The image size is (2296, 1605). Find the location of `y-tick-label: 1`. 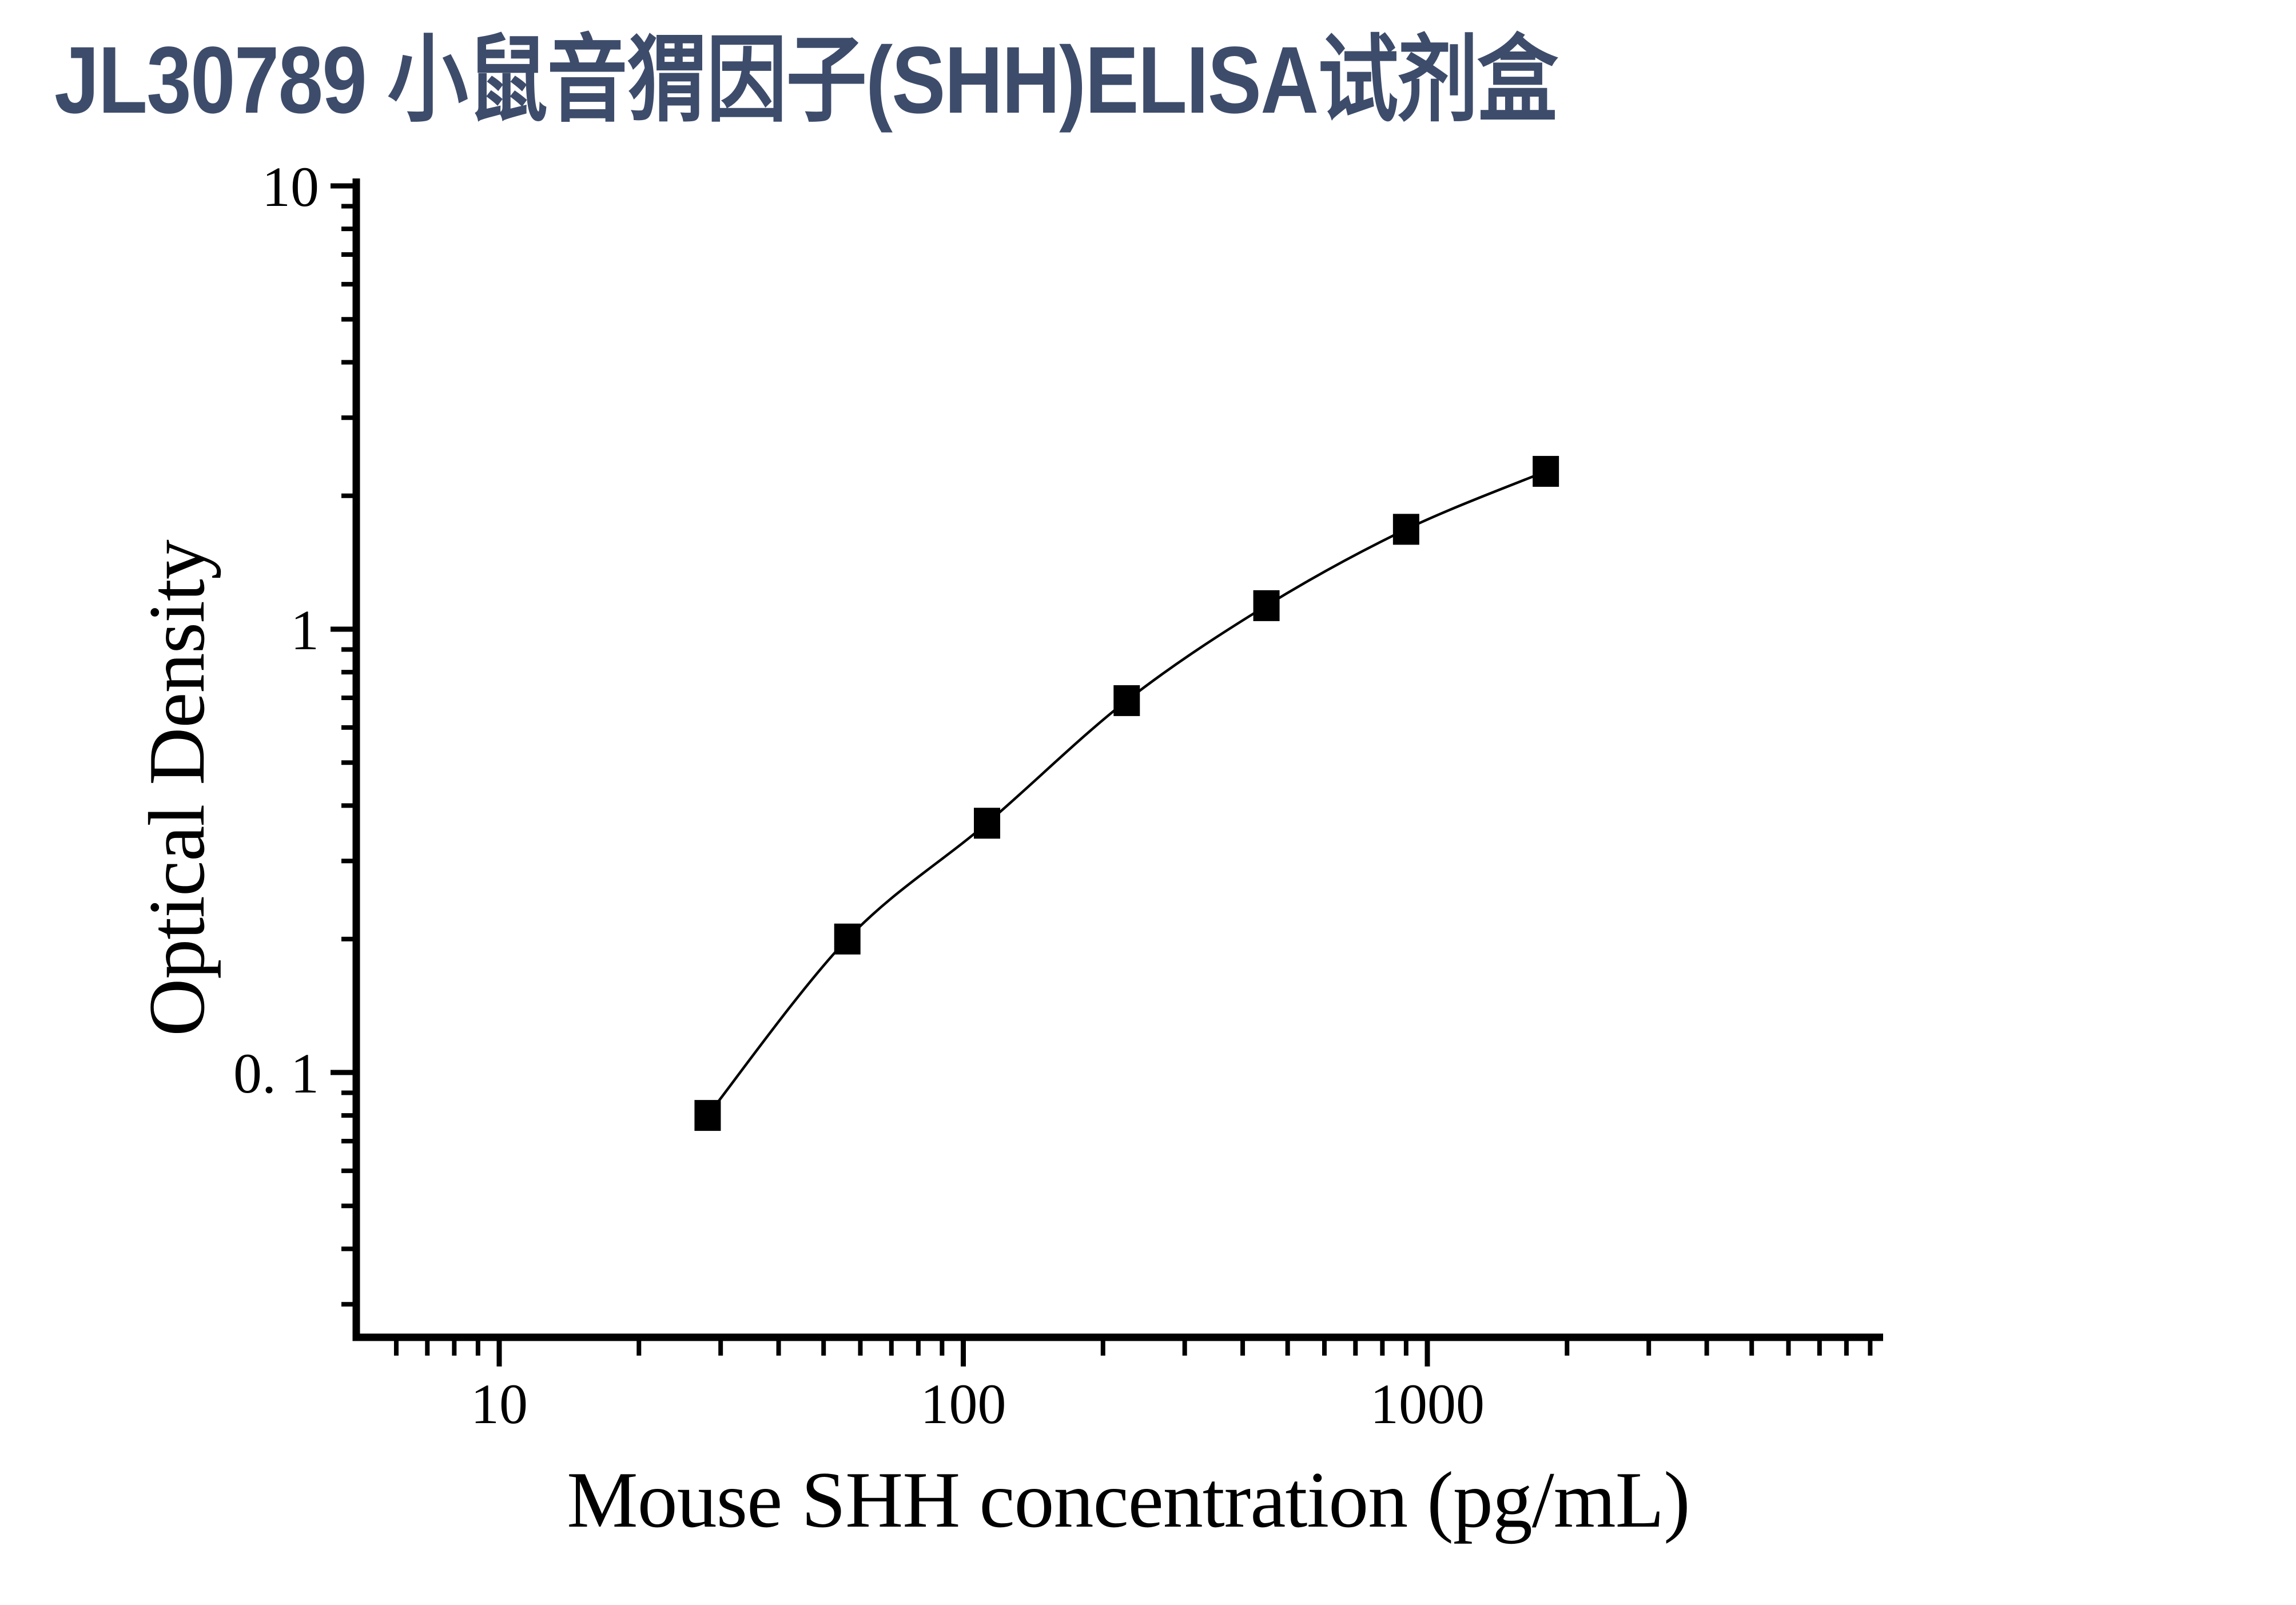

y-tick-label: 1 is located at coordinates (305, 630).